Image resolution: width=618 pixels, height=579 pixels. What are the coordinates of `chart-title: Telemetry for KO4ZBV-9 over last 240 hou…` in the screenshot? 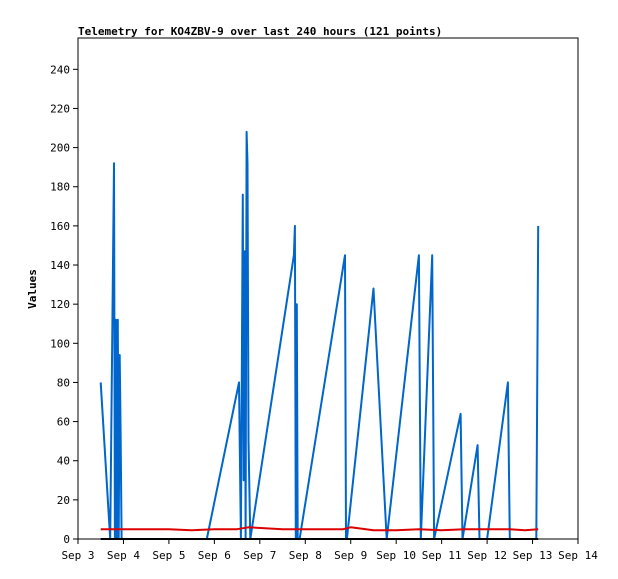 It's located at (260, 31).